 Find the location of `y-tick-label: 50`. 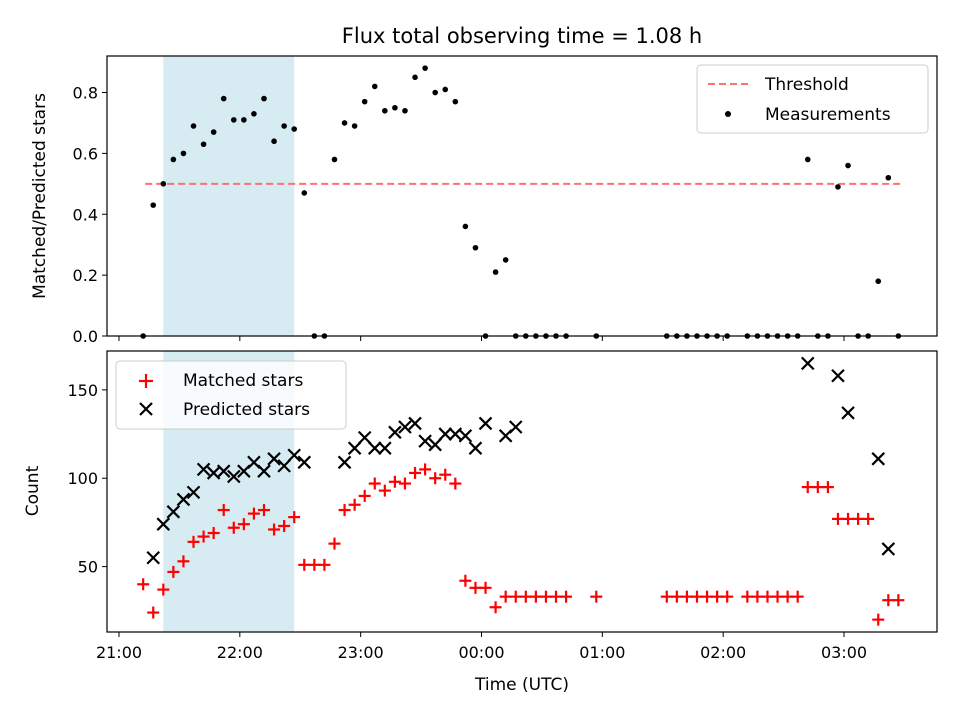

y-tick-label: 50 is located at coordinates (88, 567).